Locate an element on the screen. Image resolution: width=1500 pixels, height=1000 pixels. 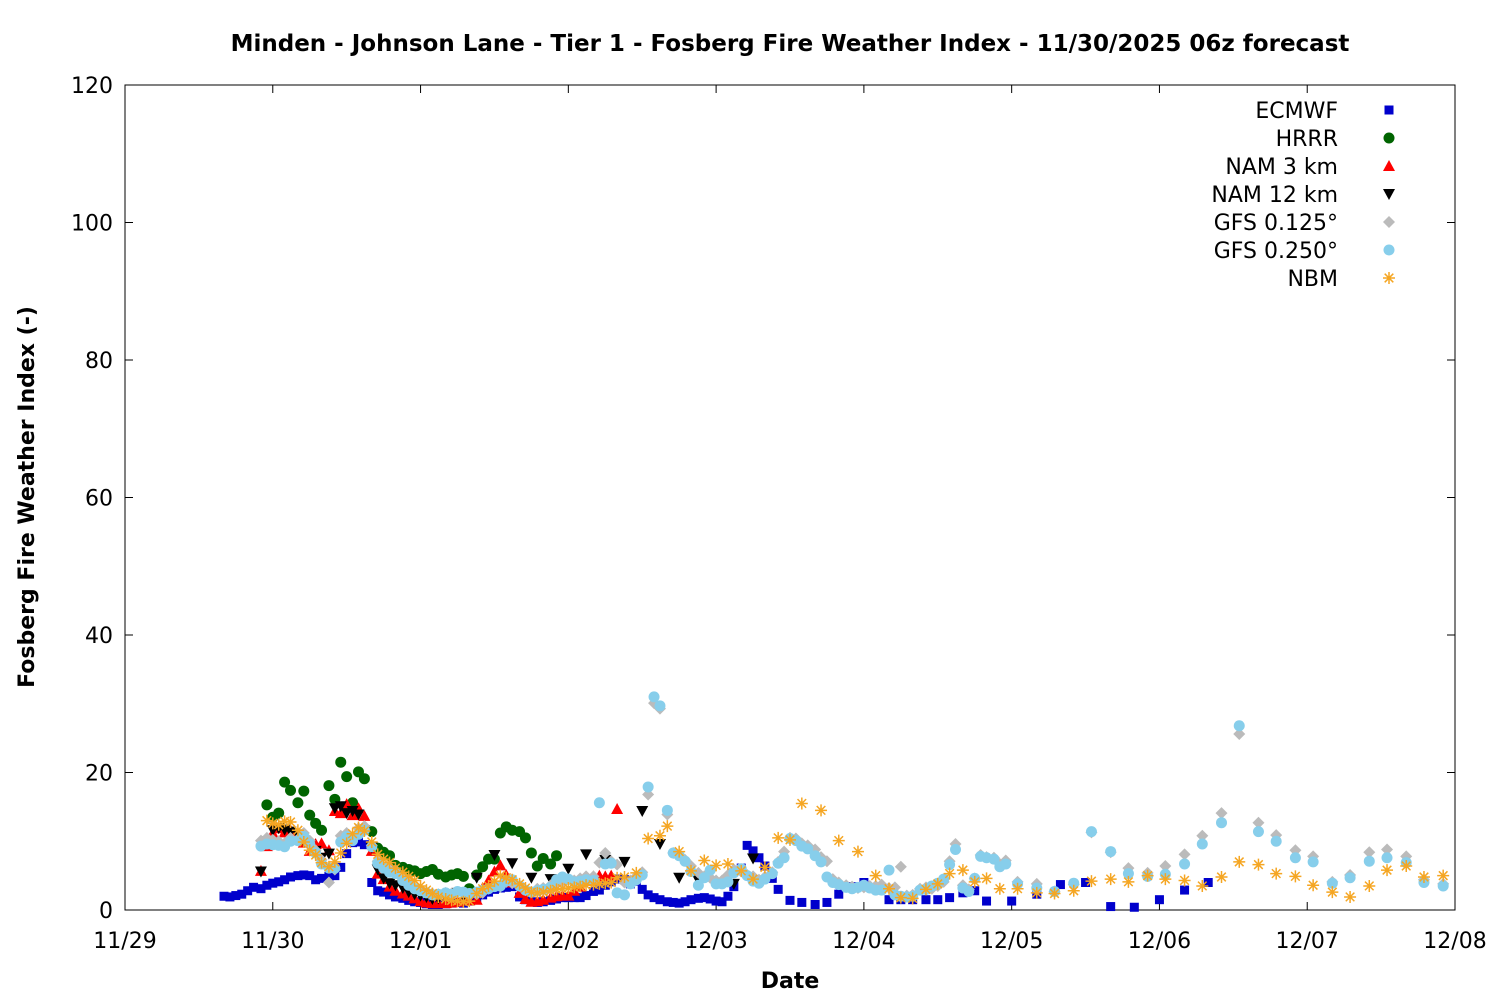
y-tick-label: 40 is located at coordinates (99, 636).